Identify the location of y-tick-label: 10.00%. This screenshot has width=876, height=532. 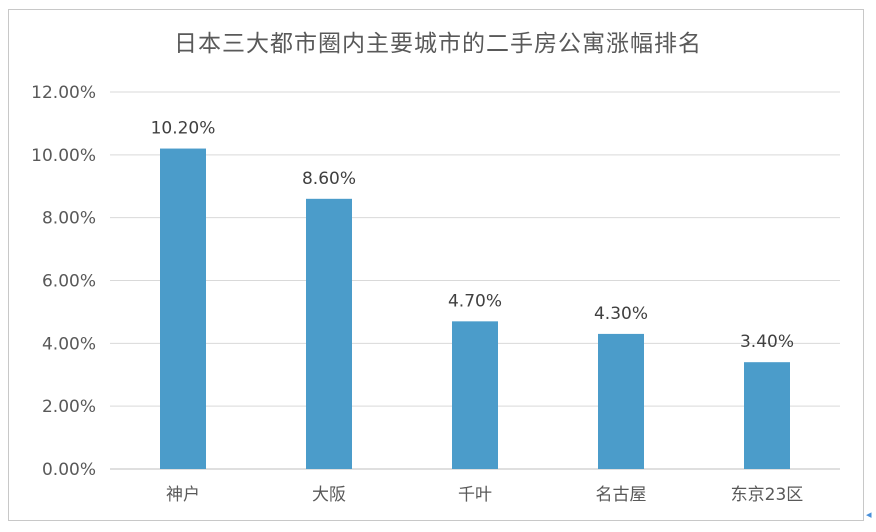
(63, 156).